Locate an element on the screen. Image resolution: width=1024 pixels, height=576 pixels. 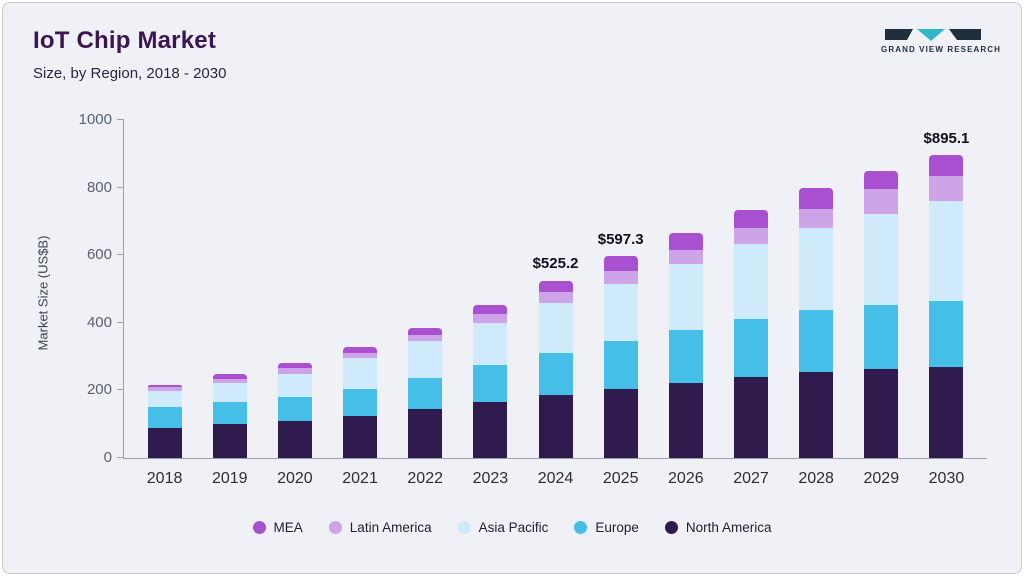
bar-2020 is located at coordinates (294, 289).